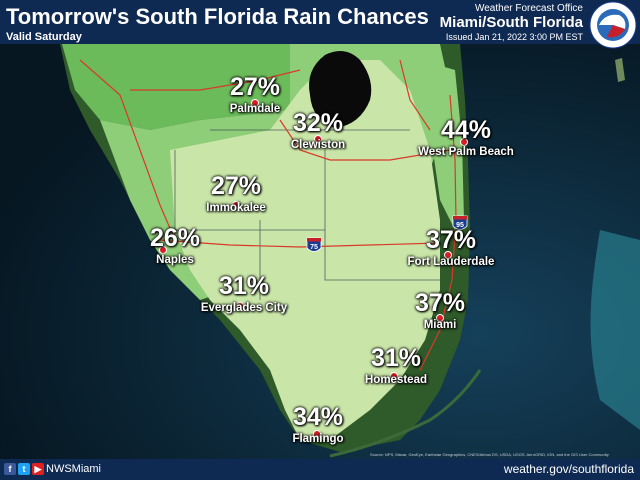 This screenshot has height=480, width=640. I want to click on location-label-west-palm-beach: 44% West Palm Beach, so click(466, 138).